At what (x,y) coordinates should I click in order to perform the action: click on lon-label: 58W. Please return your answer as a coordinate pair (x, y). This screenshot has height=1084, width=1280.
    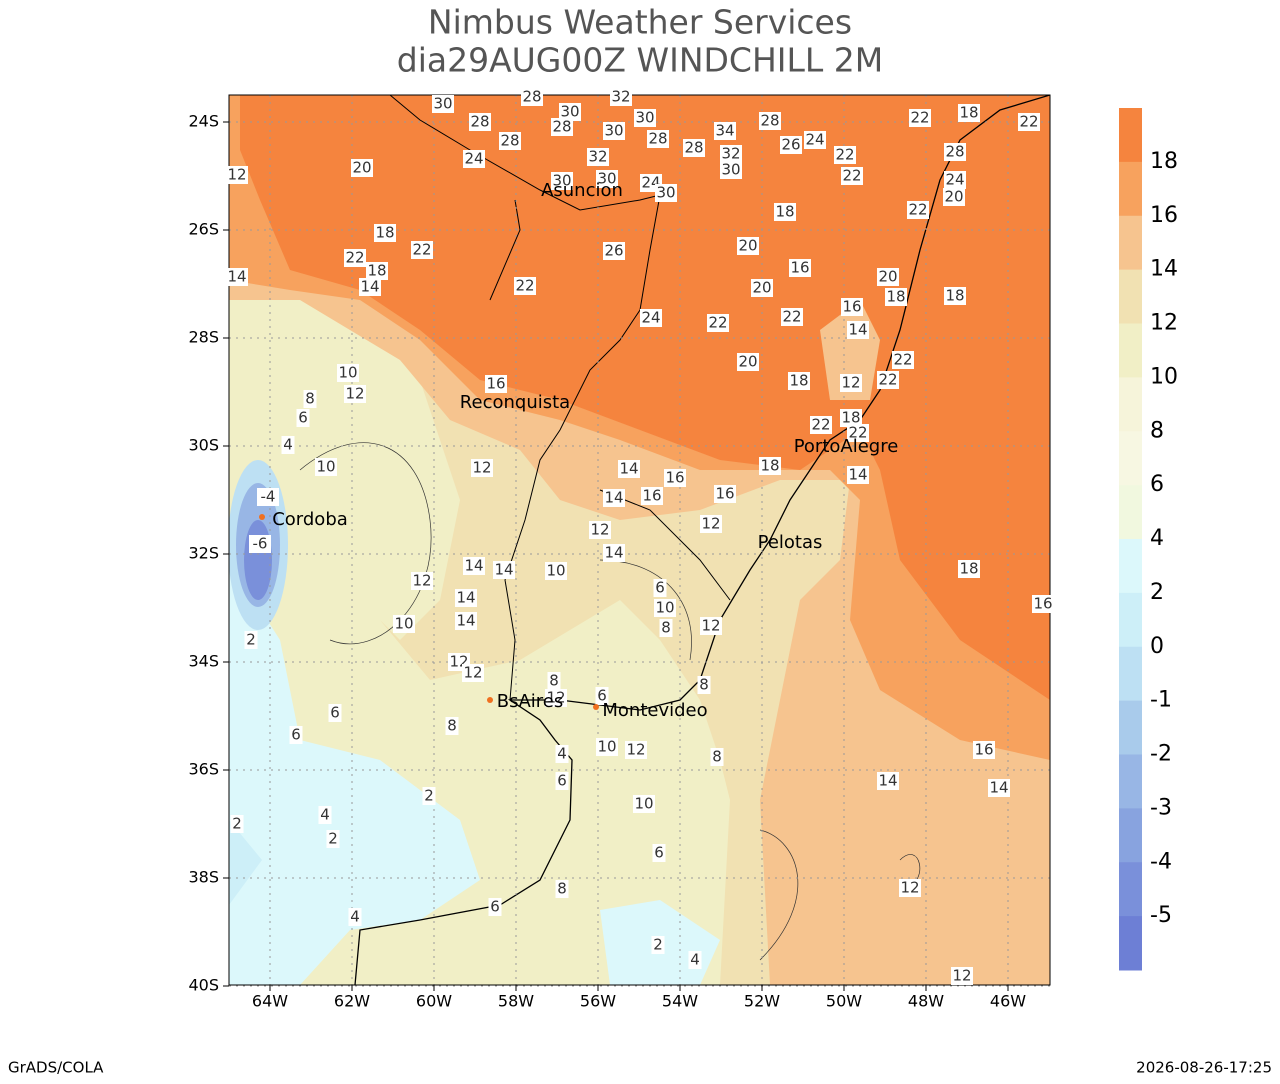
    Looking at the image, I should click on (516, 1001).